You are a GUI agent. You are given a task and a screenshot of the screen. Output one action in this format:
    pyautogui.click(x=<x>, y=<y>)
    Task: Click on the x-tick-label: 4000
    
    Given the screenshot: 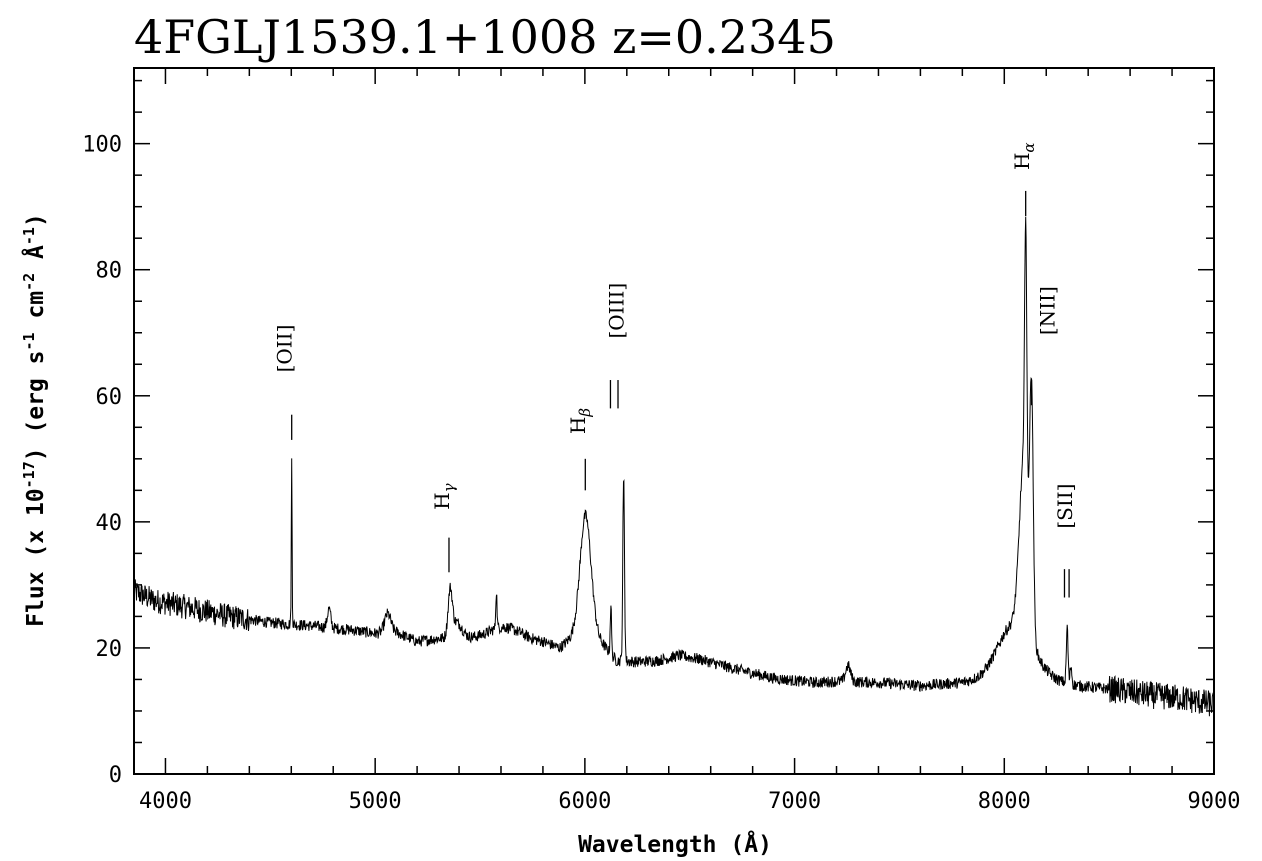 What is the action you would take?
    pyautogui.click(x=165, y=801)
    